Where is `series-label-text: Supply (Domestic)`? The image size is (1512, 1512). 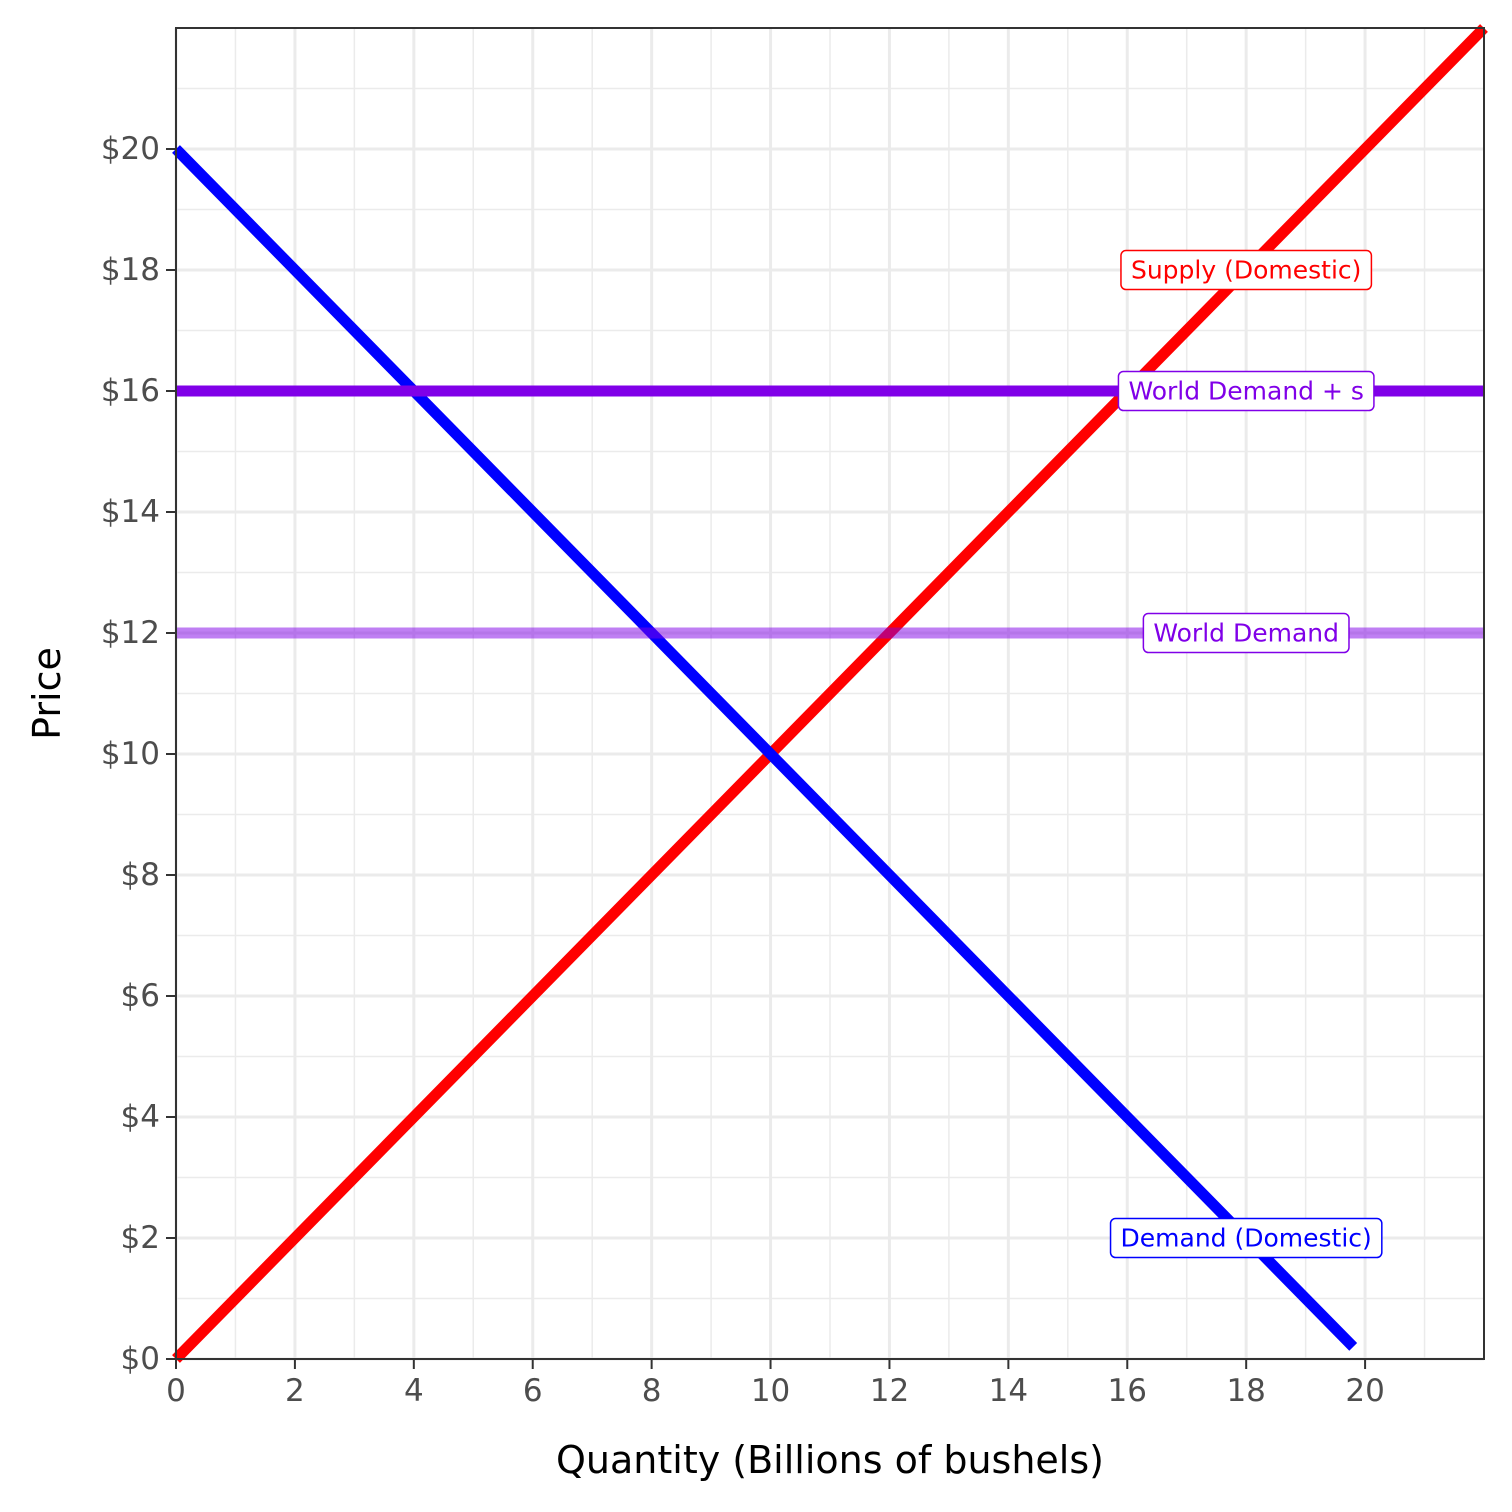
series-label-text: Supply (Domestic) is located at coordinates (1246, 270).